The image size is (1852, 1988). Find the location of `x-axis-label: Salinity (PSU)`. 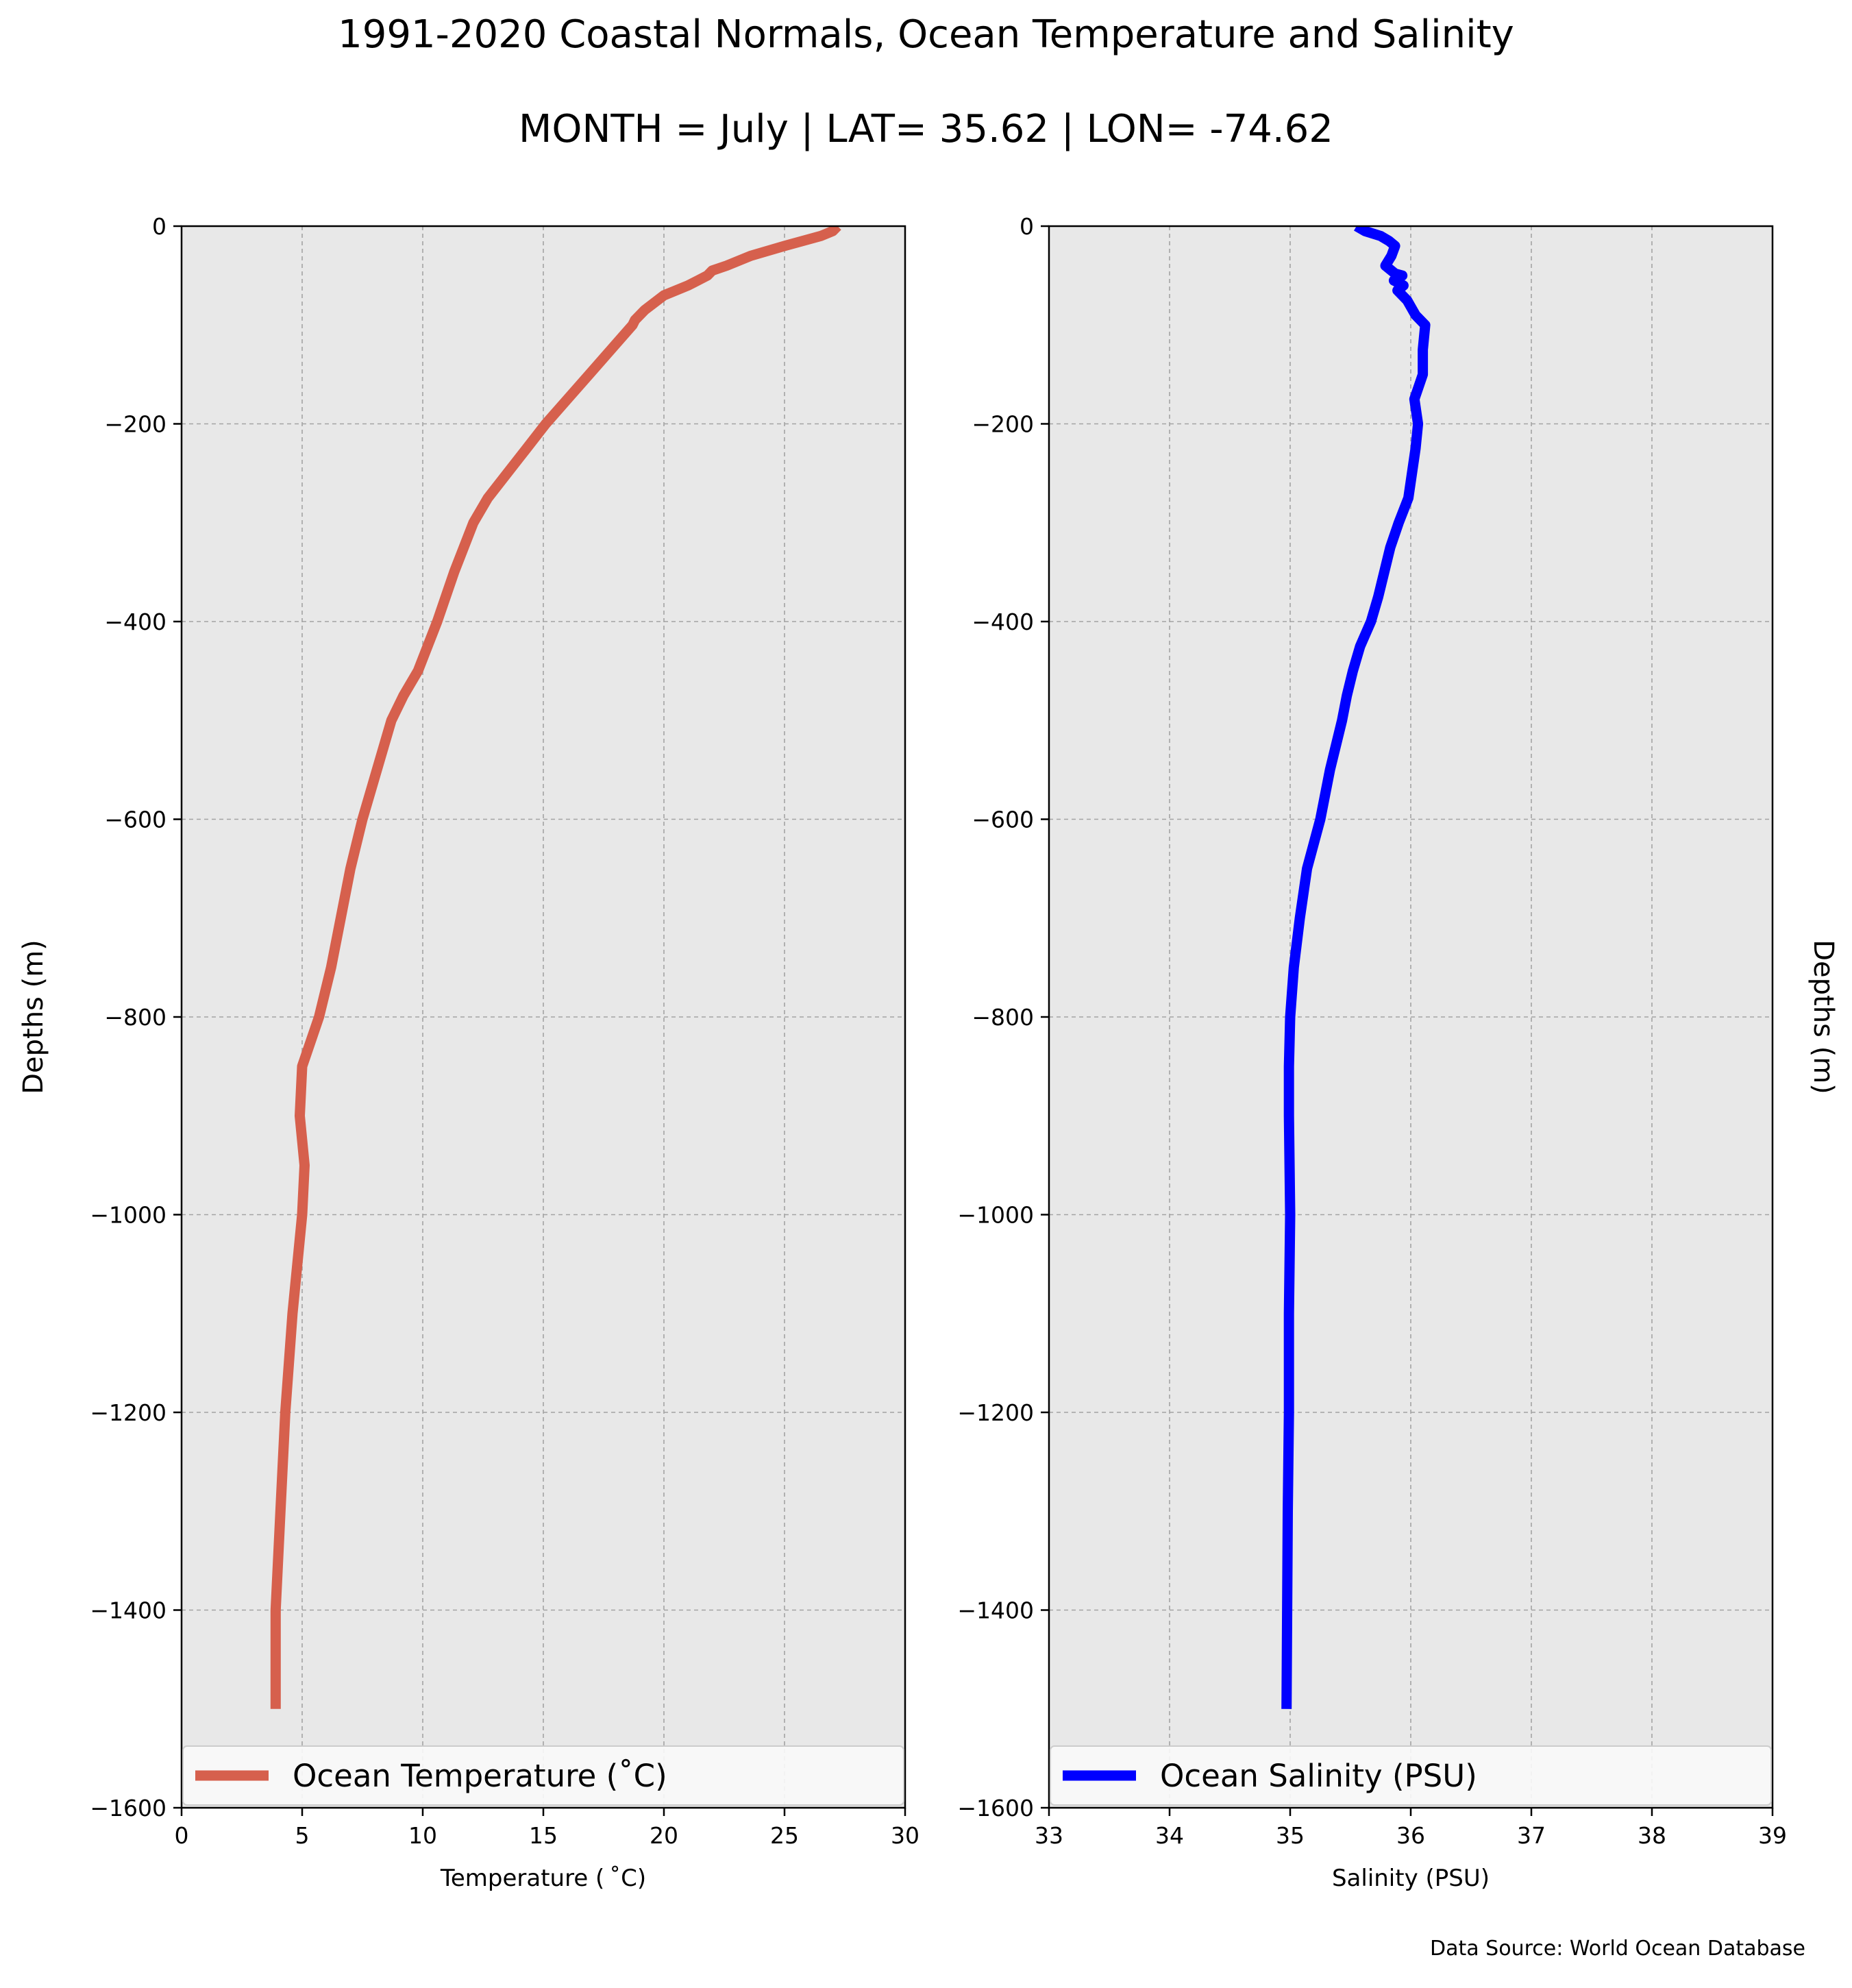

x-axis-label: Salinity (PSU) is located at coordinates (1411, 1878).